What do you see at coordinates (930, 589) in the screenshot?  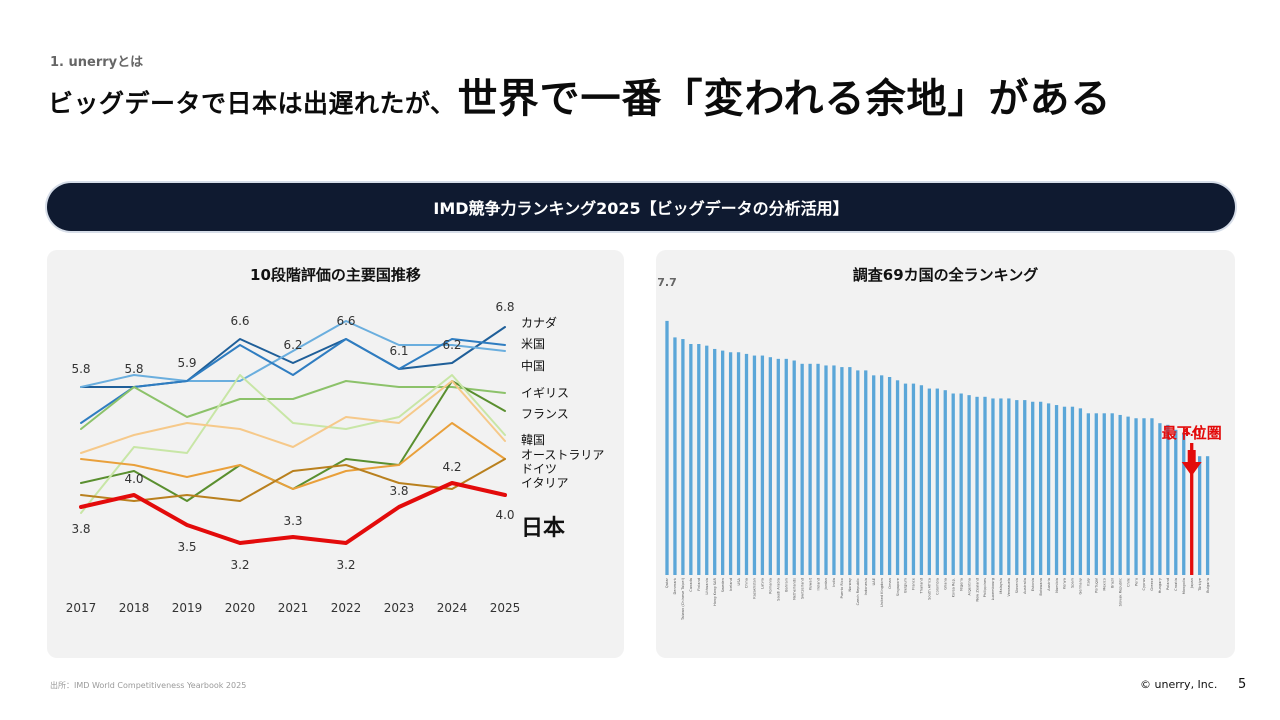 I see `bar-category-label: South Africa` at bounding box center [930, 589].